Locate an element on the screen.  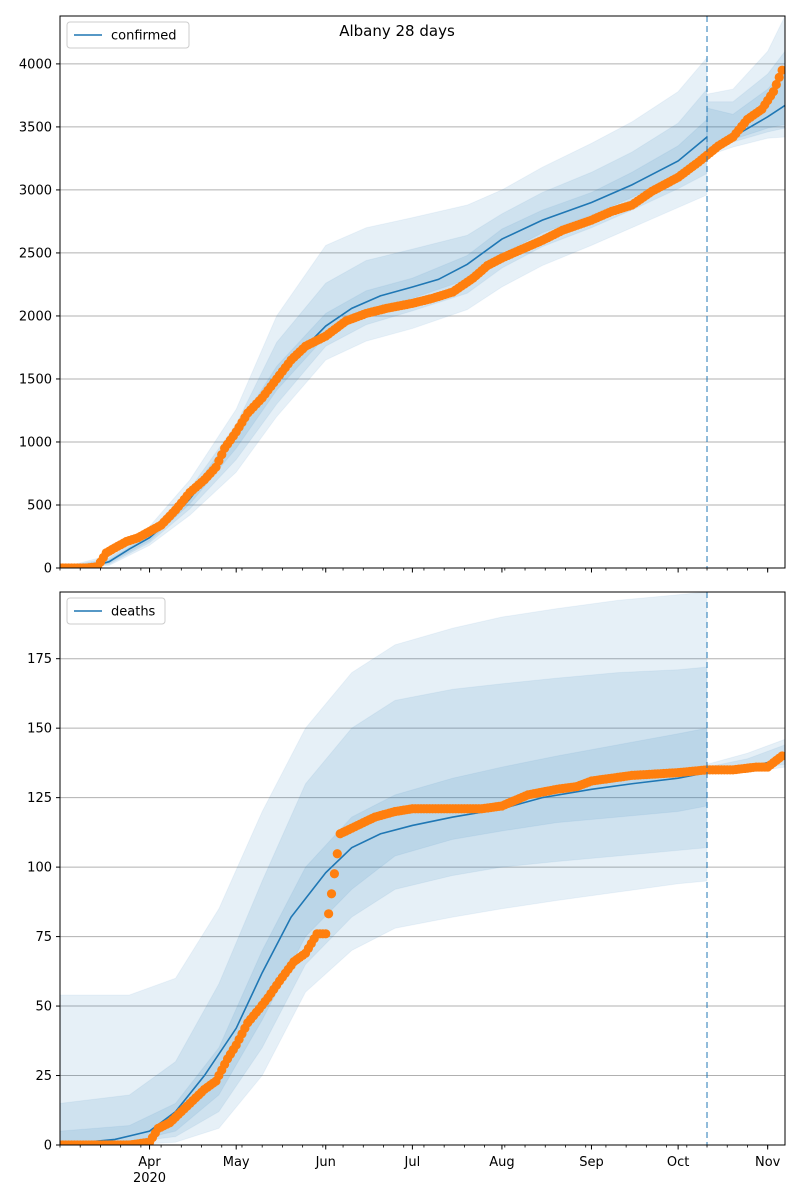
y-tick-label: 100 is located at coordinates (39, 868).